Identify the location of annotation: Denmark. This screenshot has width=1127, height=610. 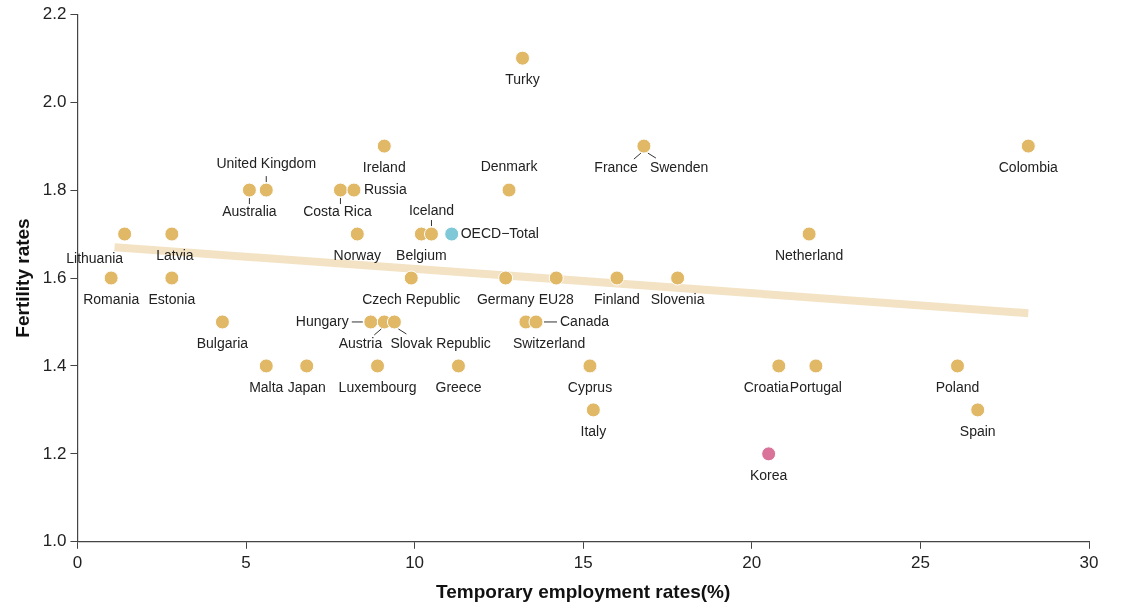
(509, 165).